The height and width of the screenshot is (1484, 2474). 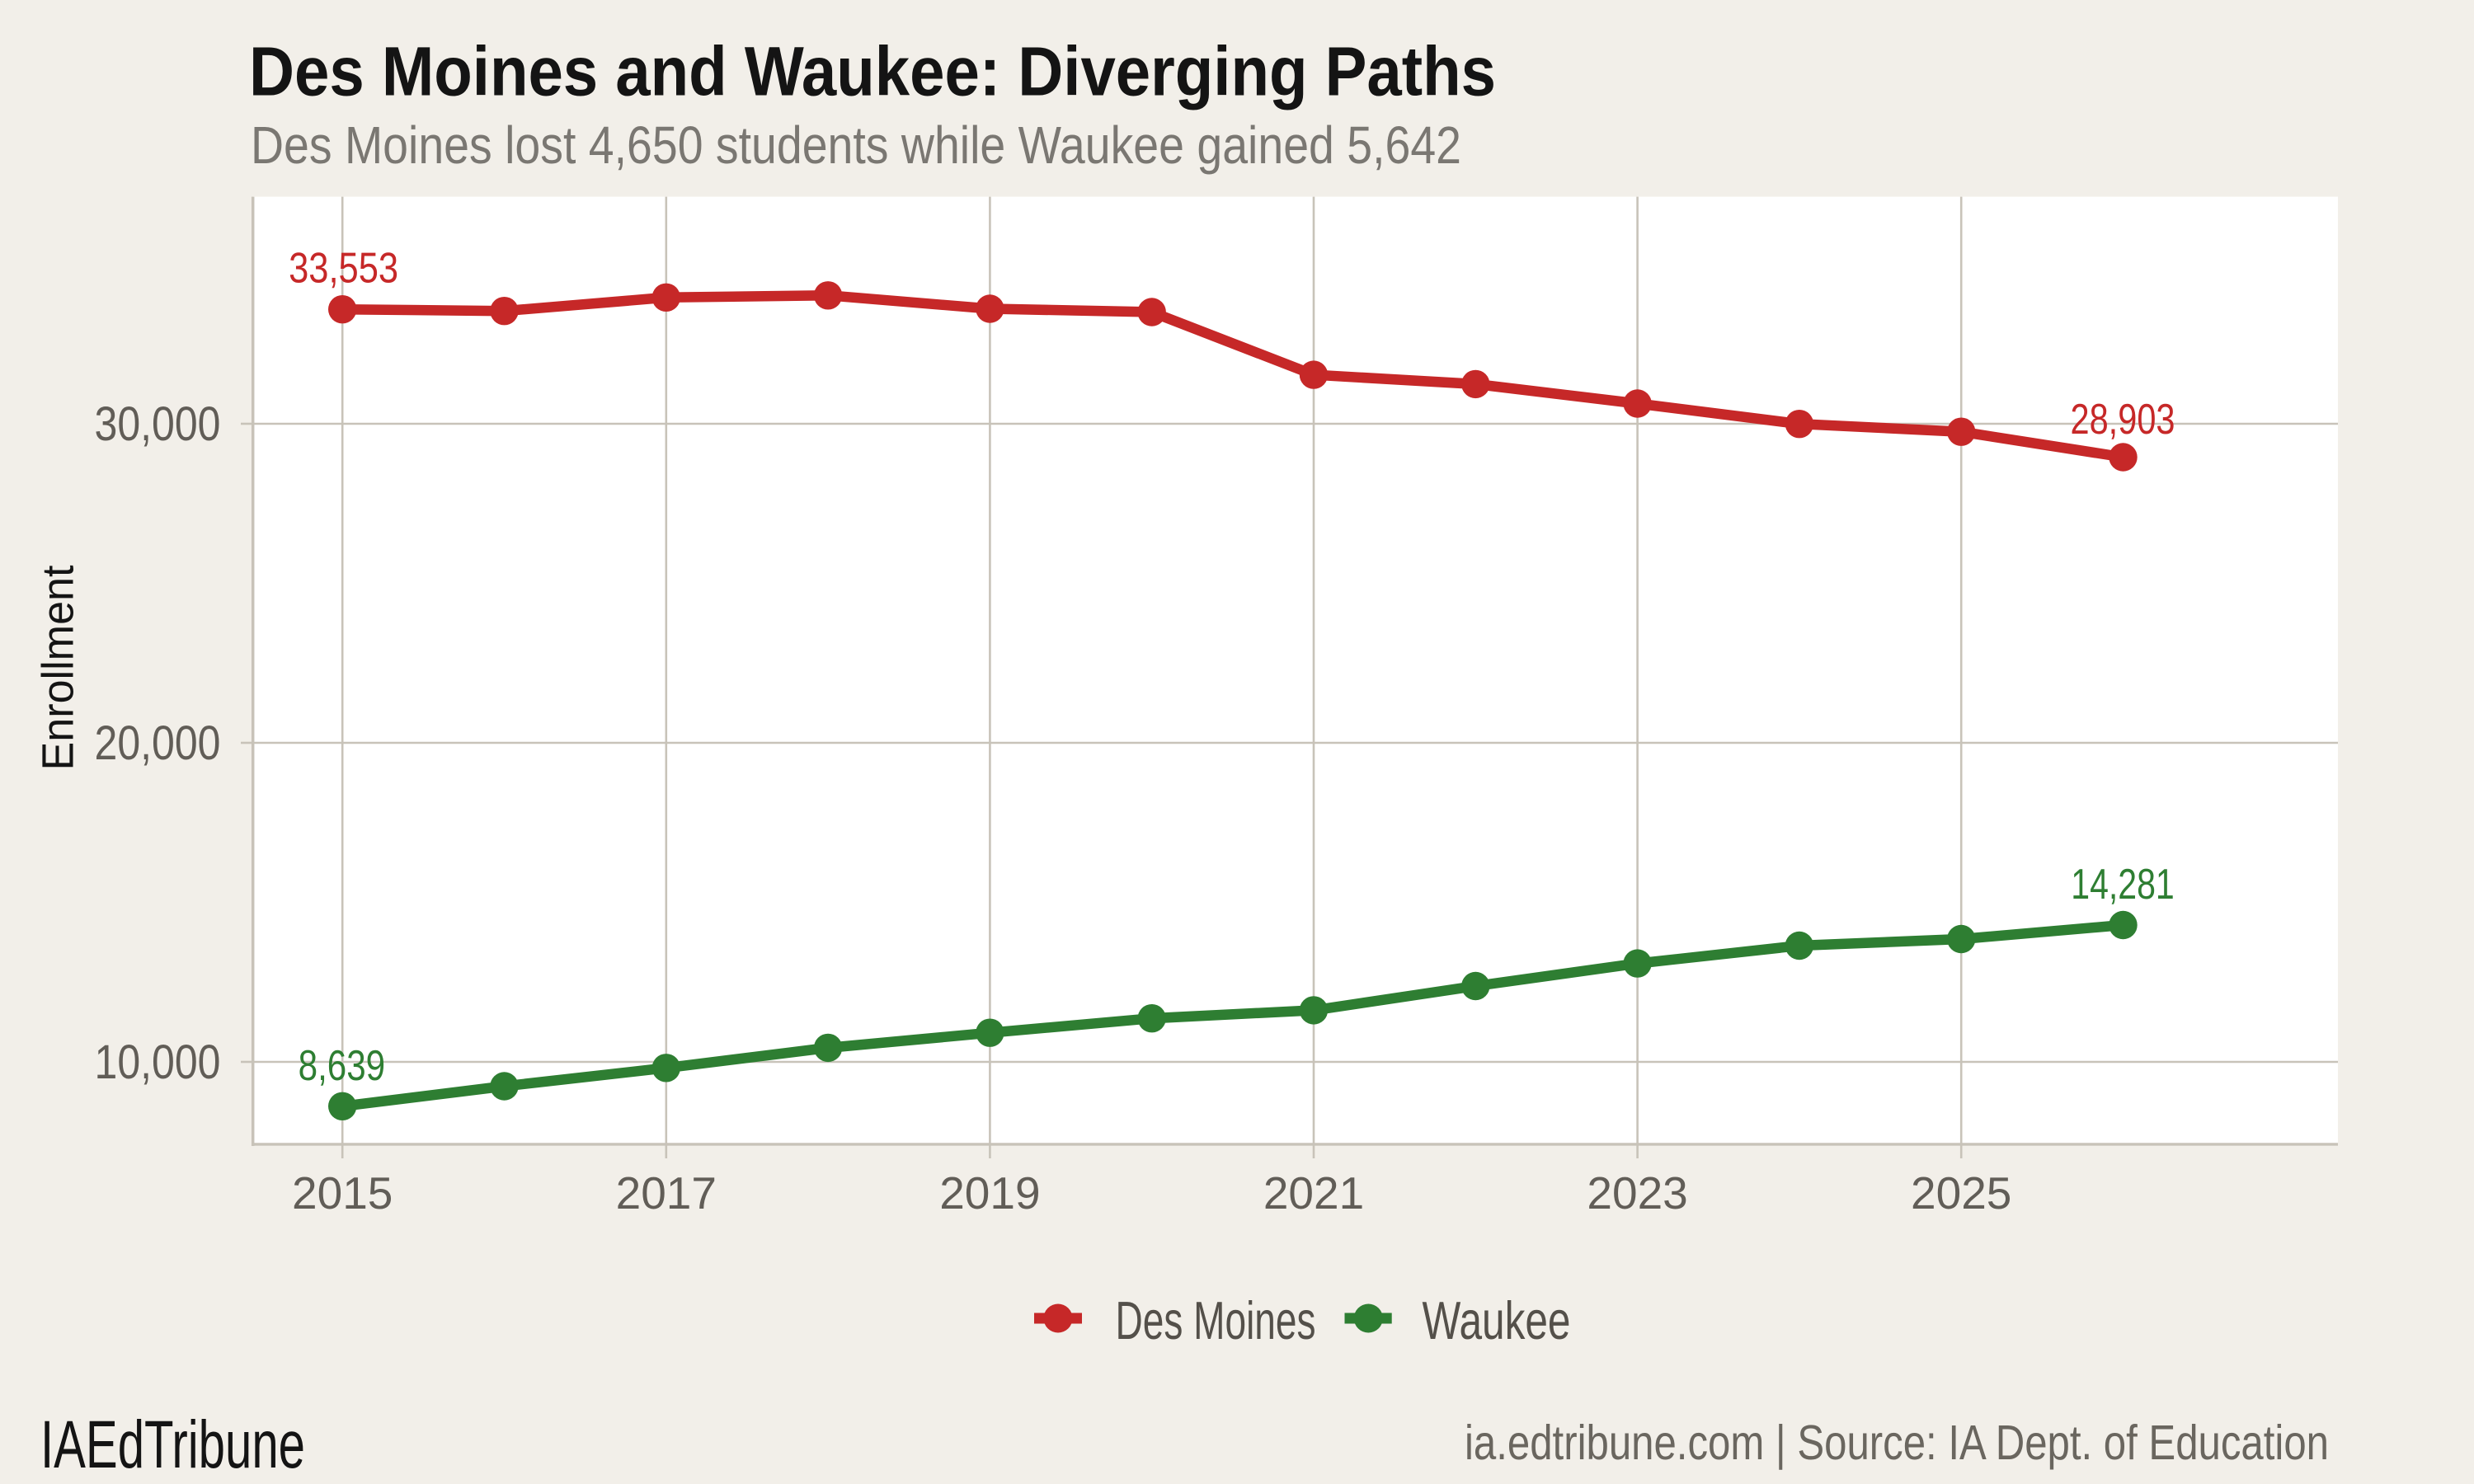 What do you see at coordinates (1216, 1320) in the screenshot?
I see `svg-text: Des Moines` at bounding box center [1216, 1320].